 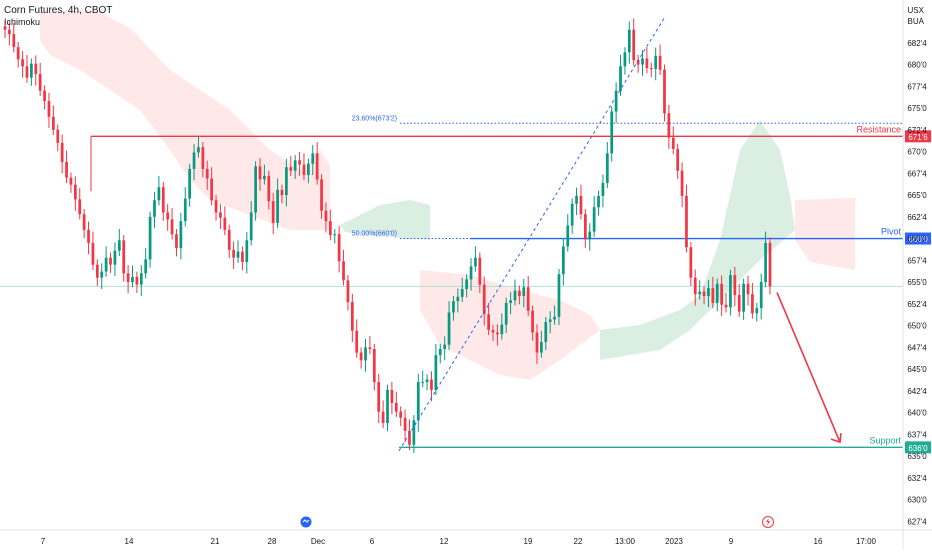 I want to click on x-tick-label: 12, so click(x=444, y=541).